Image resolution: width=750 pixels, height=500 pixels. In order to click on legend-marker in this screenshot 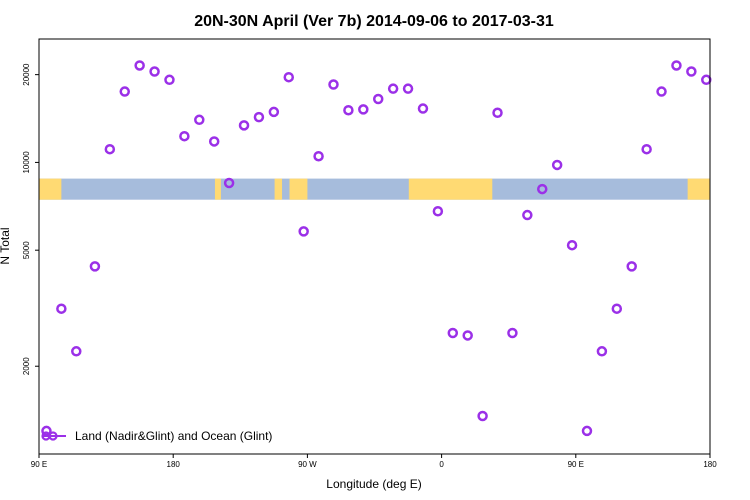, I will do `click(53, 436)`.